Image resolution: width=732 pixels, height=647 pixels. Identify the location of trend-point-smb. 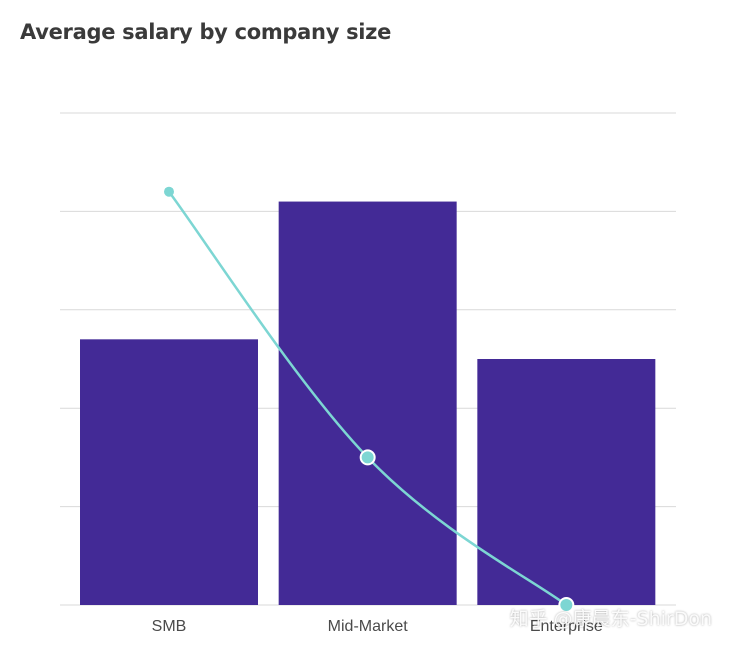
(169, 191).